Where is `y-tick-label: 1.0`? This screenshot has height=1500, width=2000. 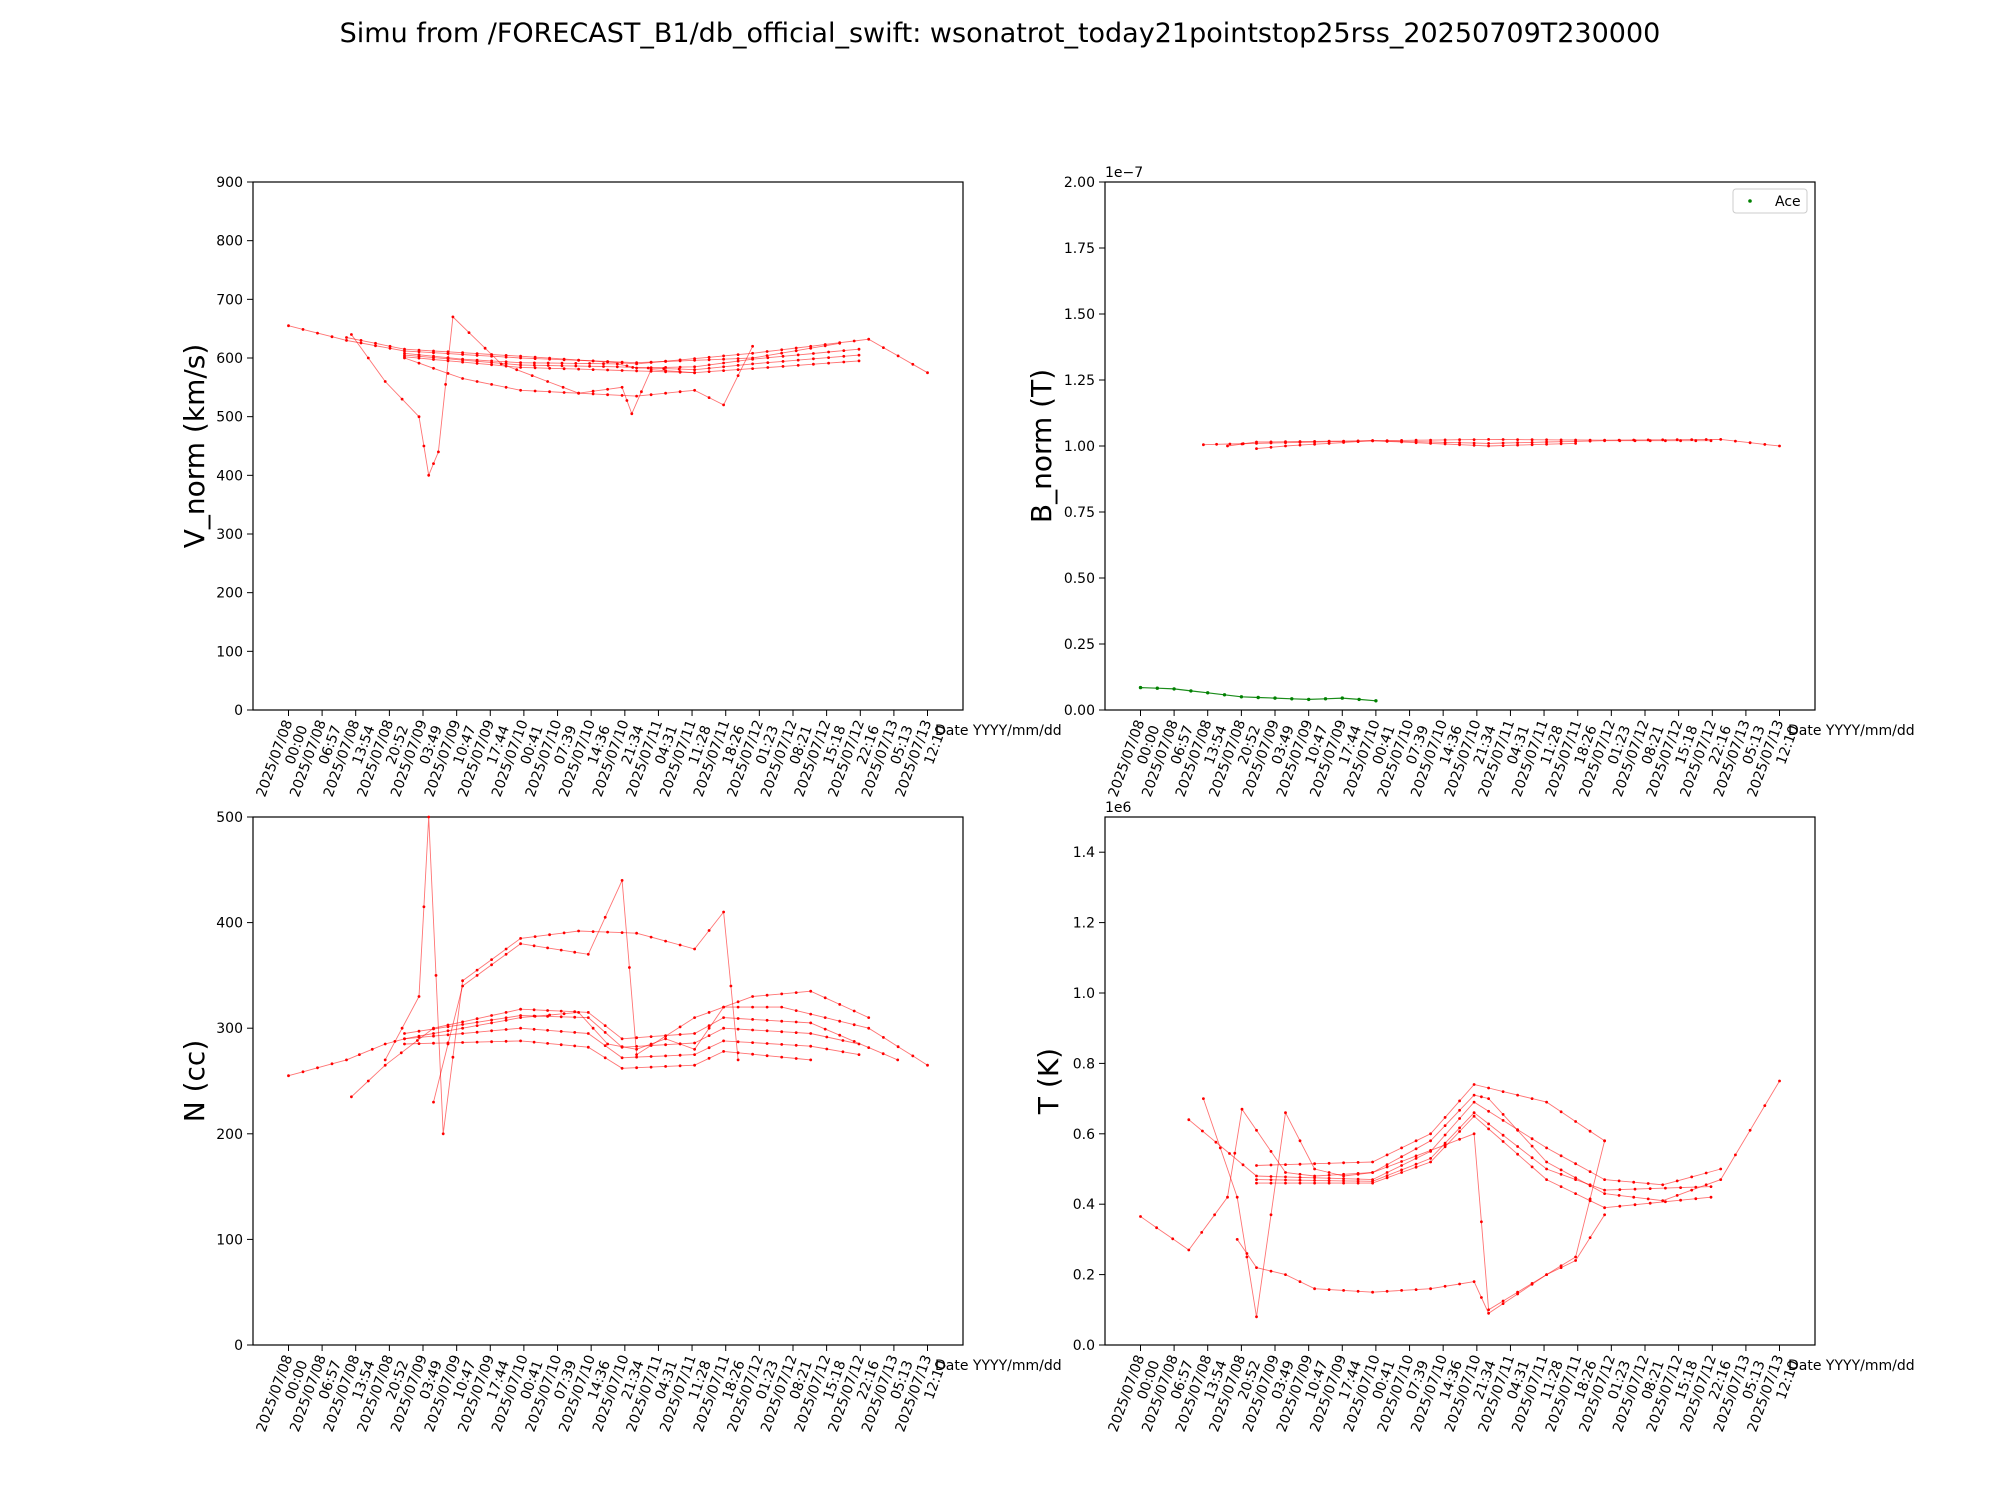 y-tick-label: 1.0 is located at coordinates (1084, 994).